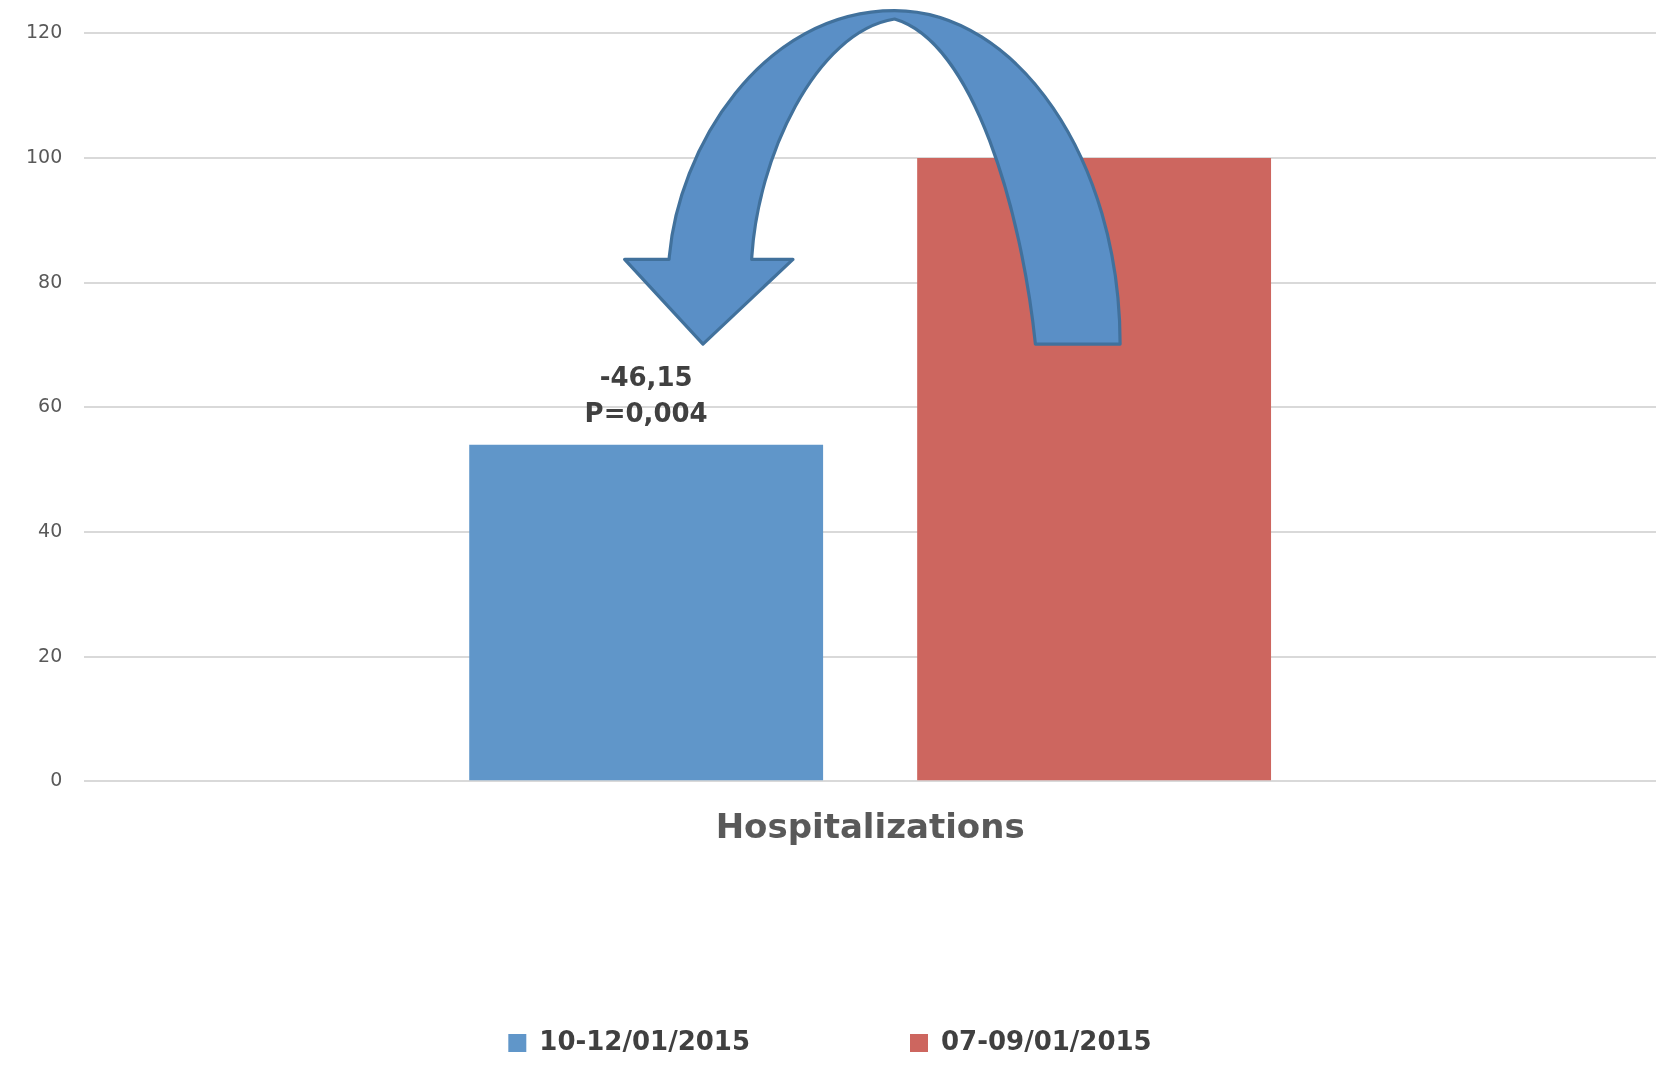  I want to click on annotation: -46,15, so click(646, 377).